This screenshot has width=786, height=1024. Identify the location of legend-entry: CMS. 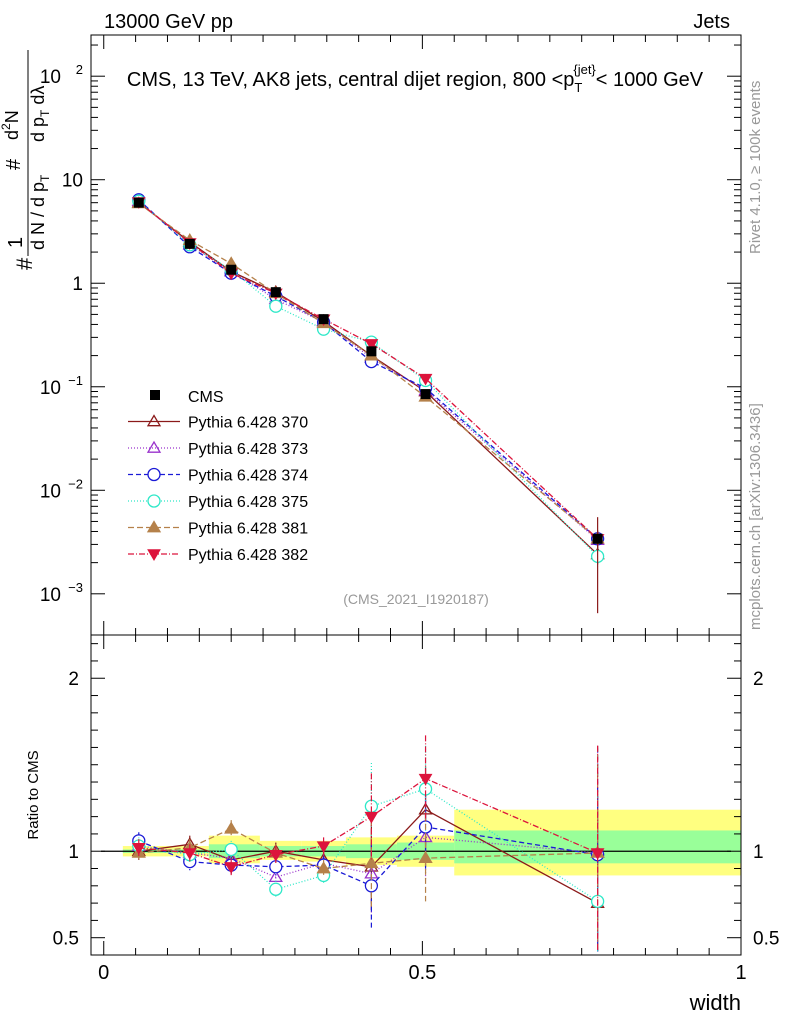
(187, 397).